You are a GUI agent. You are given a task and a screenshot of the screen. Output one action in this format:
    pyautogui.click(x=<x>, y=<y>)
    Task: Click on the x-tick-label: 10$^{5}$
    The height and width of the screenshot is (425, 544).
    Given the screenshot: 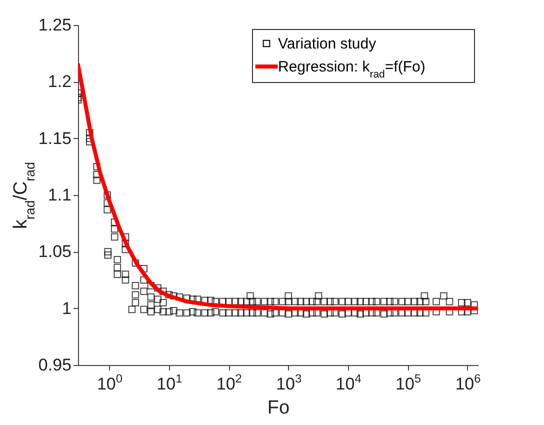 What is the action you would take?
    pyautogui.click(x=409, y=383)
    